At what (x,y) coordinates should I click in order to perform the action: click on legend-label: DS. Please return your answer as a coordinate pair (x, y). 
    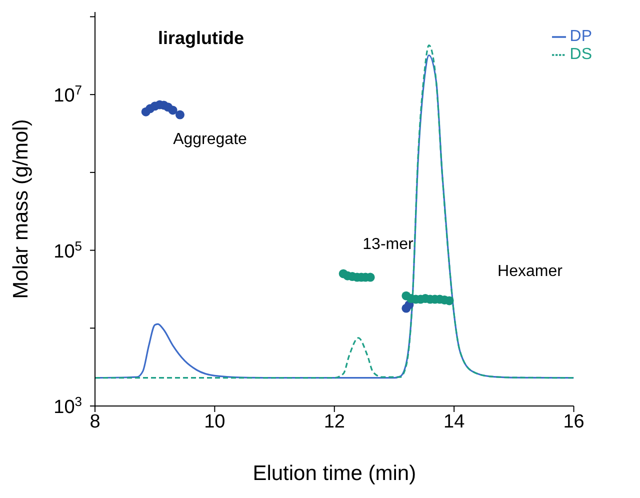
    Looking at the image, I should click on (581, 54).